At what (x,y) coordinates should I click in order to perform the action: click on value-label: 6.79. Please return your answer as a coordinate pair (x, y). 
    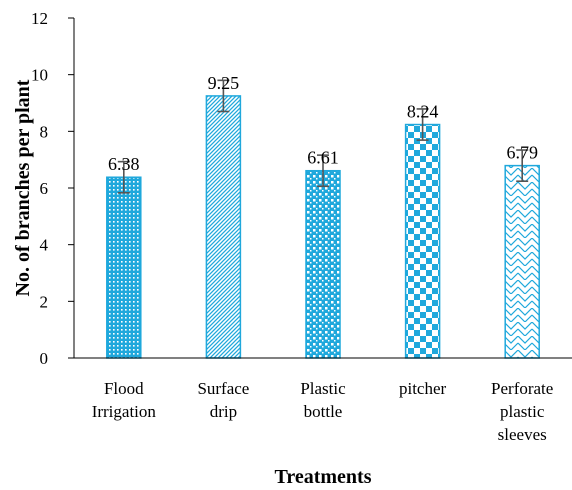
    Looking at the image, I should click on (522, 153).